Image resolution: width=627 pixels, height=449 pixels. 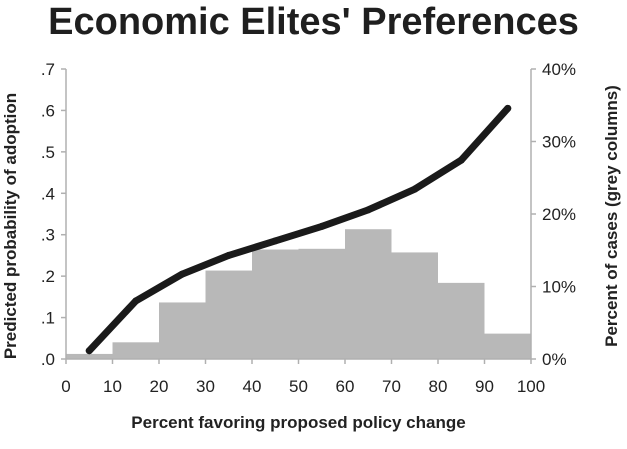 I want to click on x-tick-label: 10, so click(x=112, y=386).